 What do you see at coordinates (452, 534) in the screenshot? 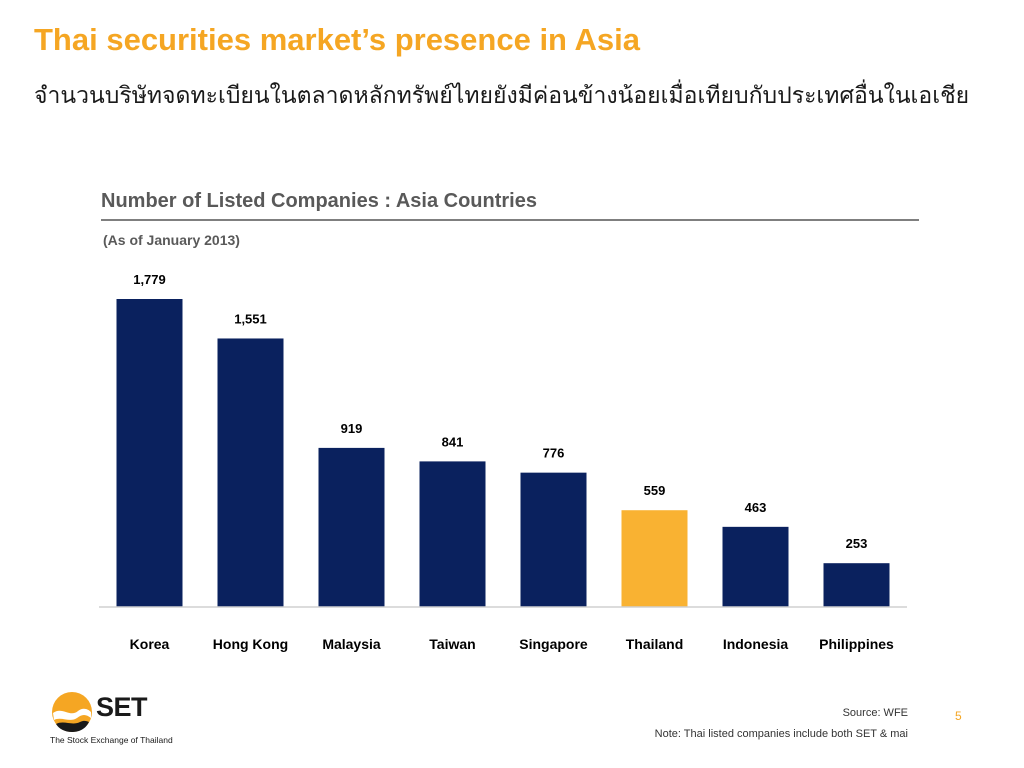
I see `bar-taiwan` at bounding box center [452, 534].